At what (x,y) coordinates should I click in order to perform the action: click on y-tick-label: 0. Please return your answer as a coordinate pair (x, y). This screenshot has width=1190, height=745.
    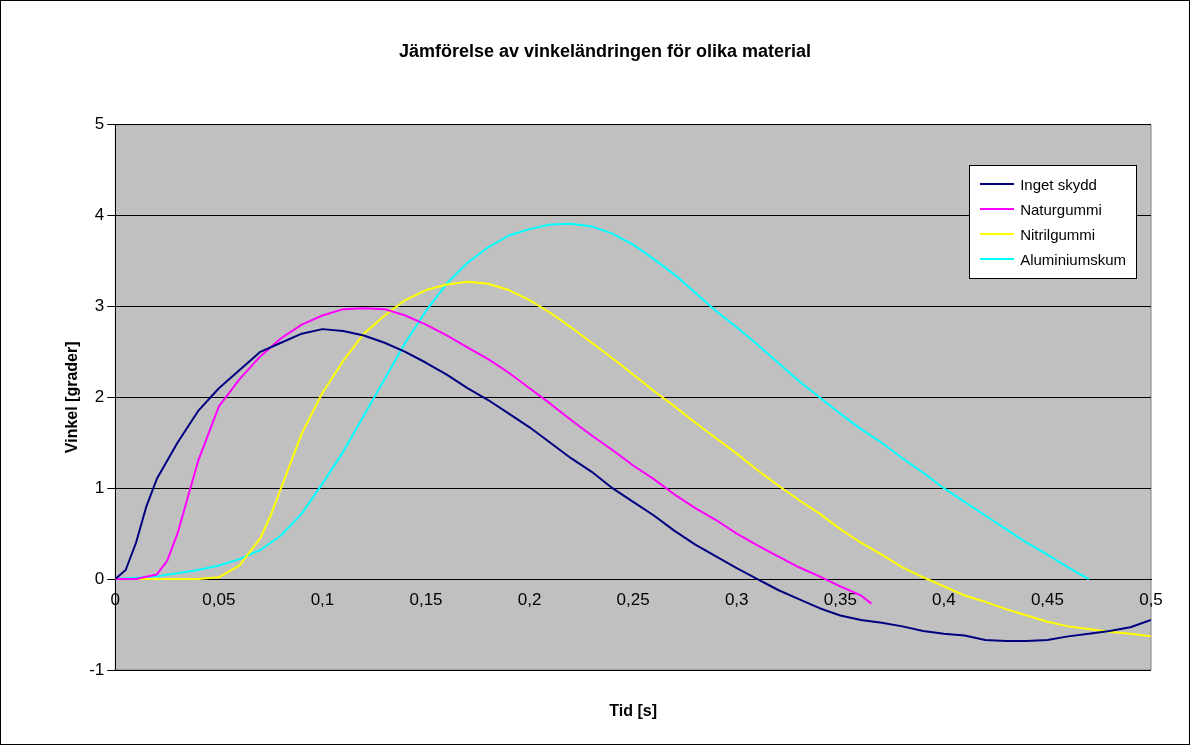
    Looking at the image, I should click on (99, 578).